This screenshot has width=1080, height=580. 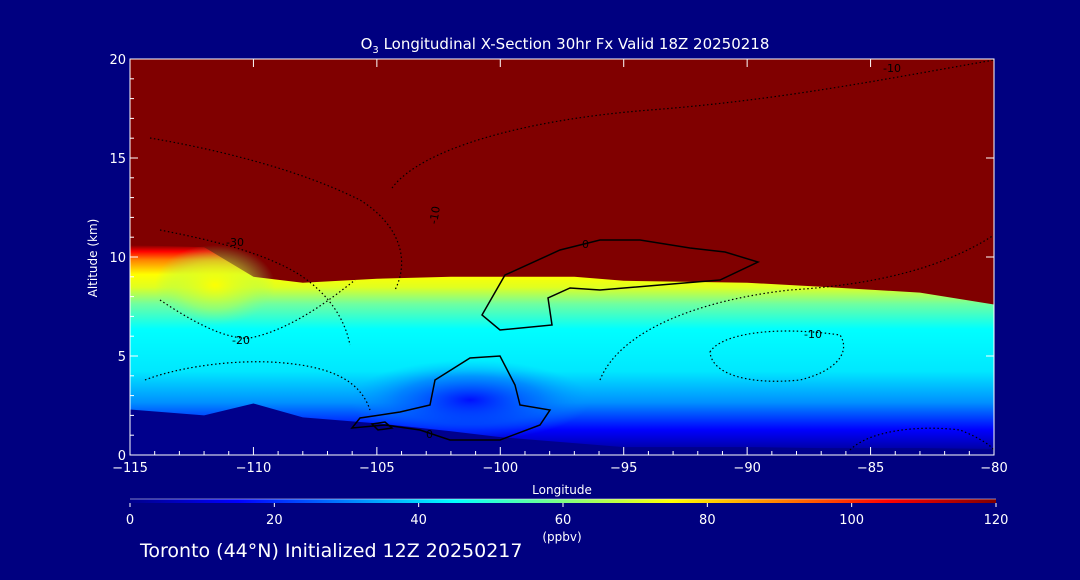 I want to click on contour-label: -30, so click(x=235, y=242).